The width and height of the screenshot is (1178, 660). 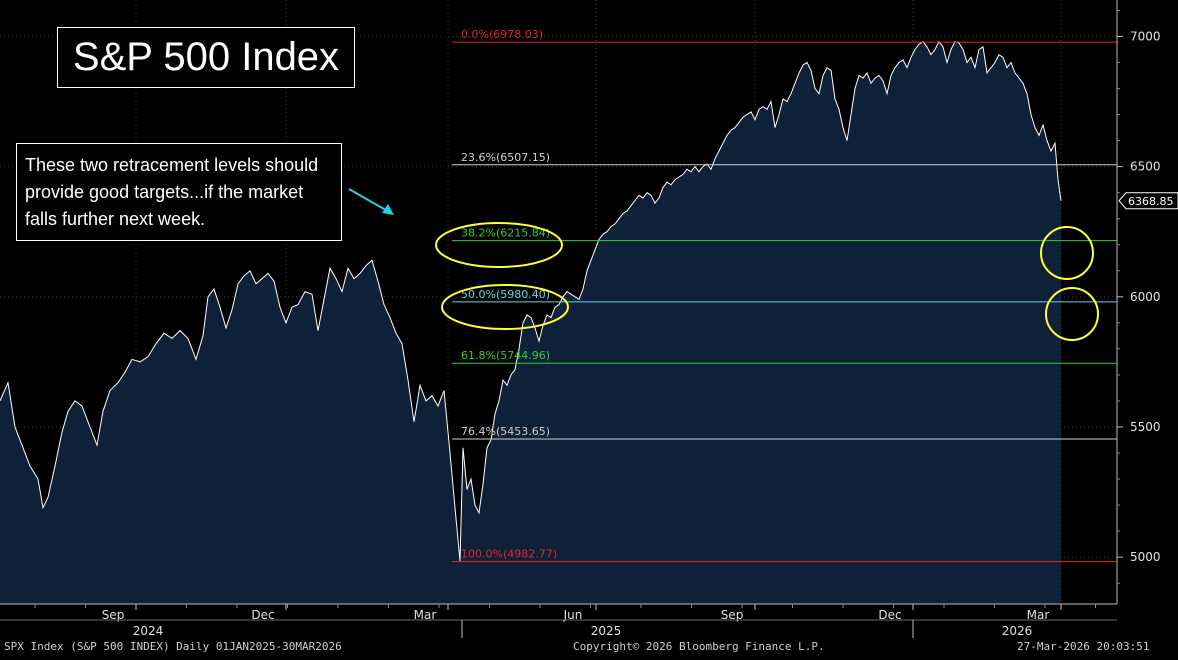 What do you see at coordinates (723, 264) in the screenshot?
I see `annotation-layer` at bounding box center [723, 264].